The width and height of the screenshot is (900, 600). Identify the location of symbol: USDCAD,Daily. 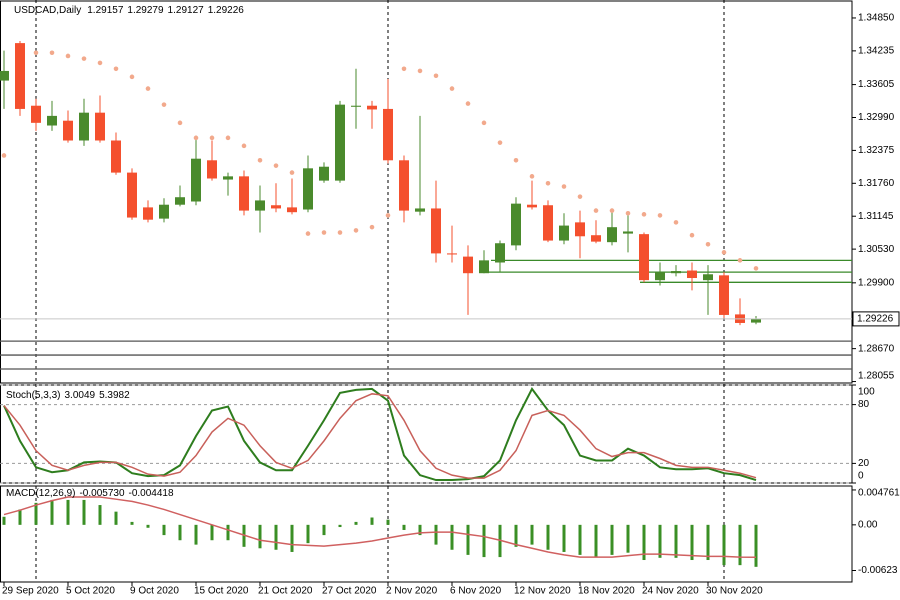
(47, 10).